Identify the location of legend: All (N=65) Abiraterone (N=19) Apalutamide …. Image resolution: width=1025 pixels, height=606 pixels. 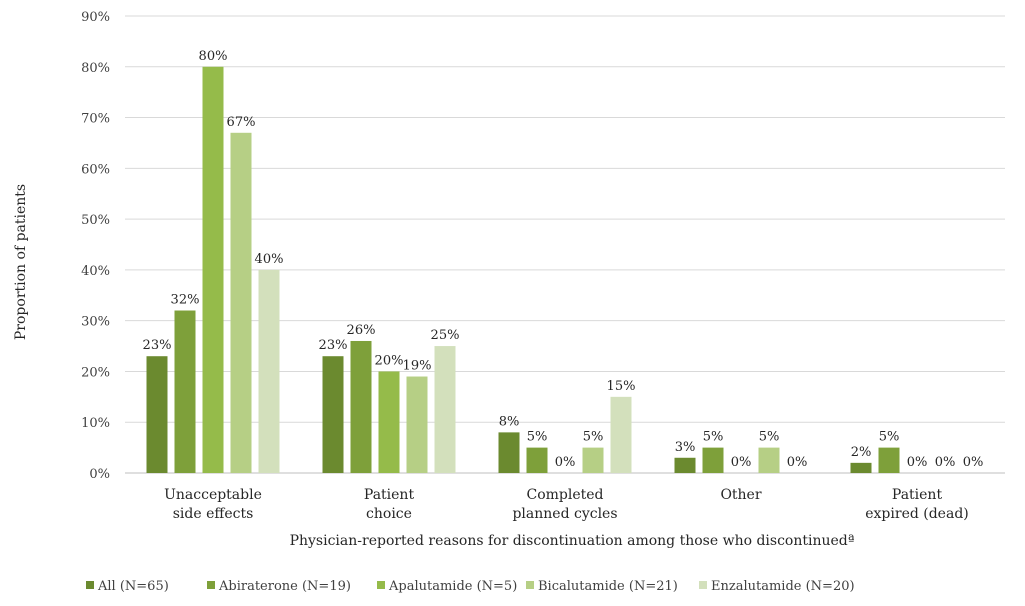
(470, 586).